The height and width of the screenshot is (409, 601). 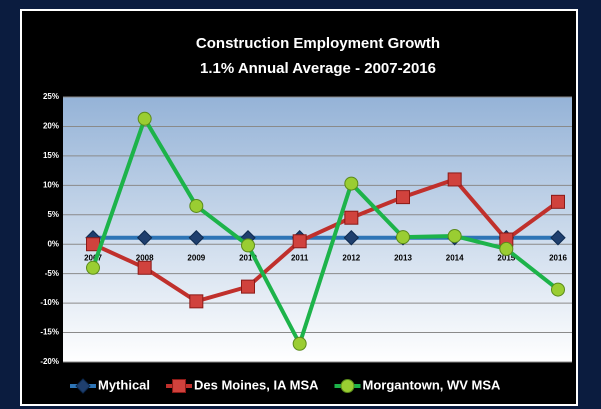 What do you see at coordinates (506, 257) in the screenshot?
I see `x-tick-label: 2015` at bounding box center [506, 257].